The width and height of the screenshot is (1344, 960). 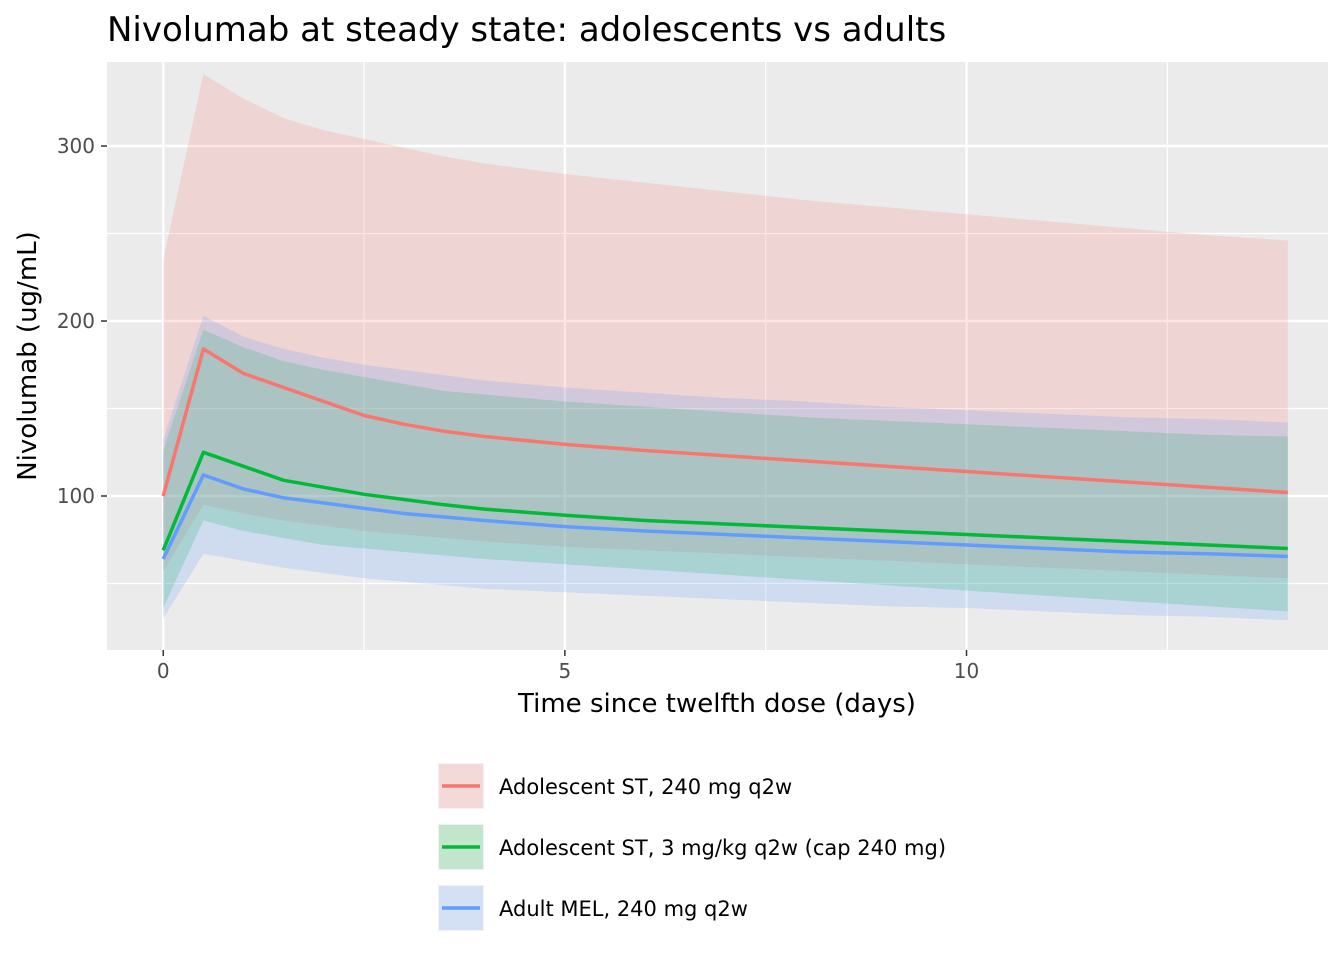 What do you see at coordinates (76, 496) in the screenshot?
I see `y-tick-label: 100` at bounding box center [76, 496].